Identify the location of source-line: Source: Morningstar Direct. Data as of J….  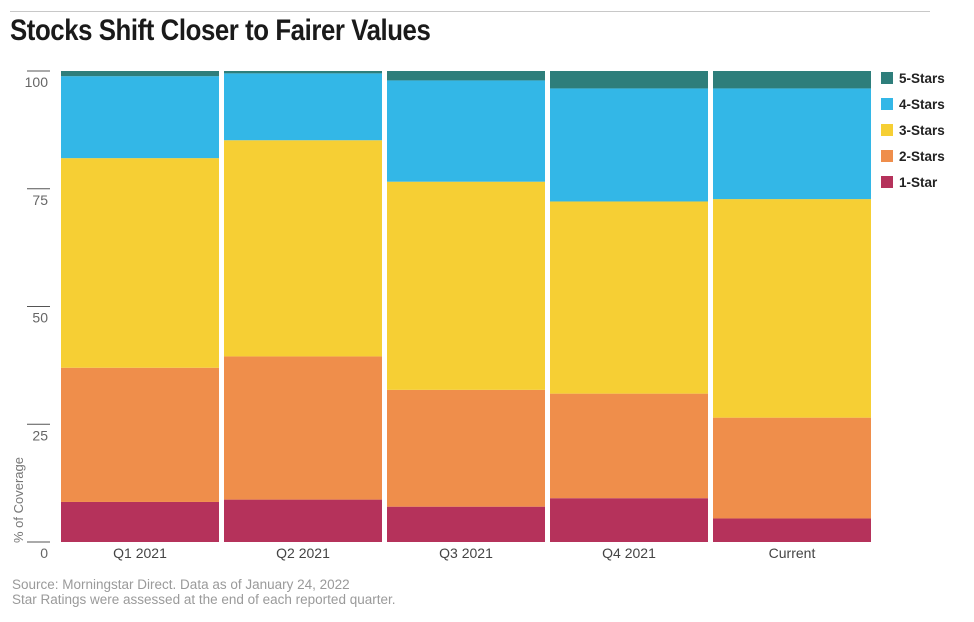
(181, 584).